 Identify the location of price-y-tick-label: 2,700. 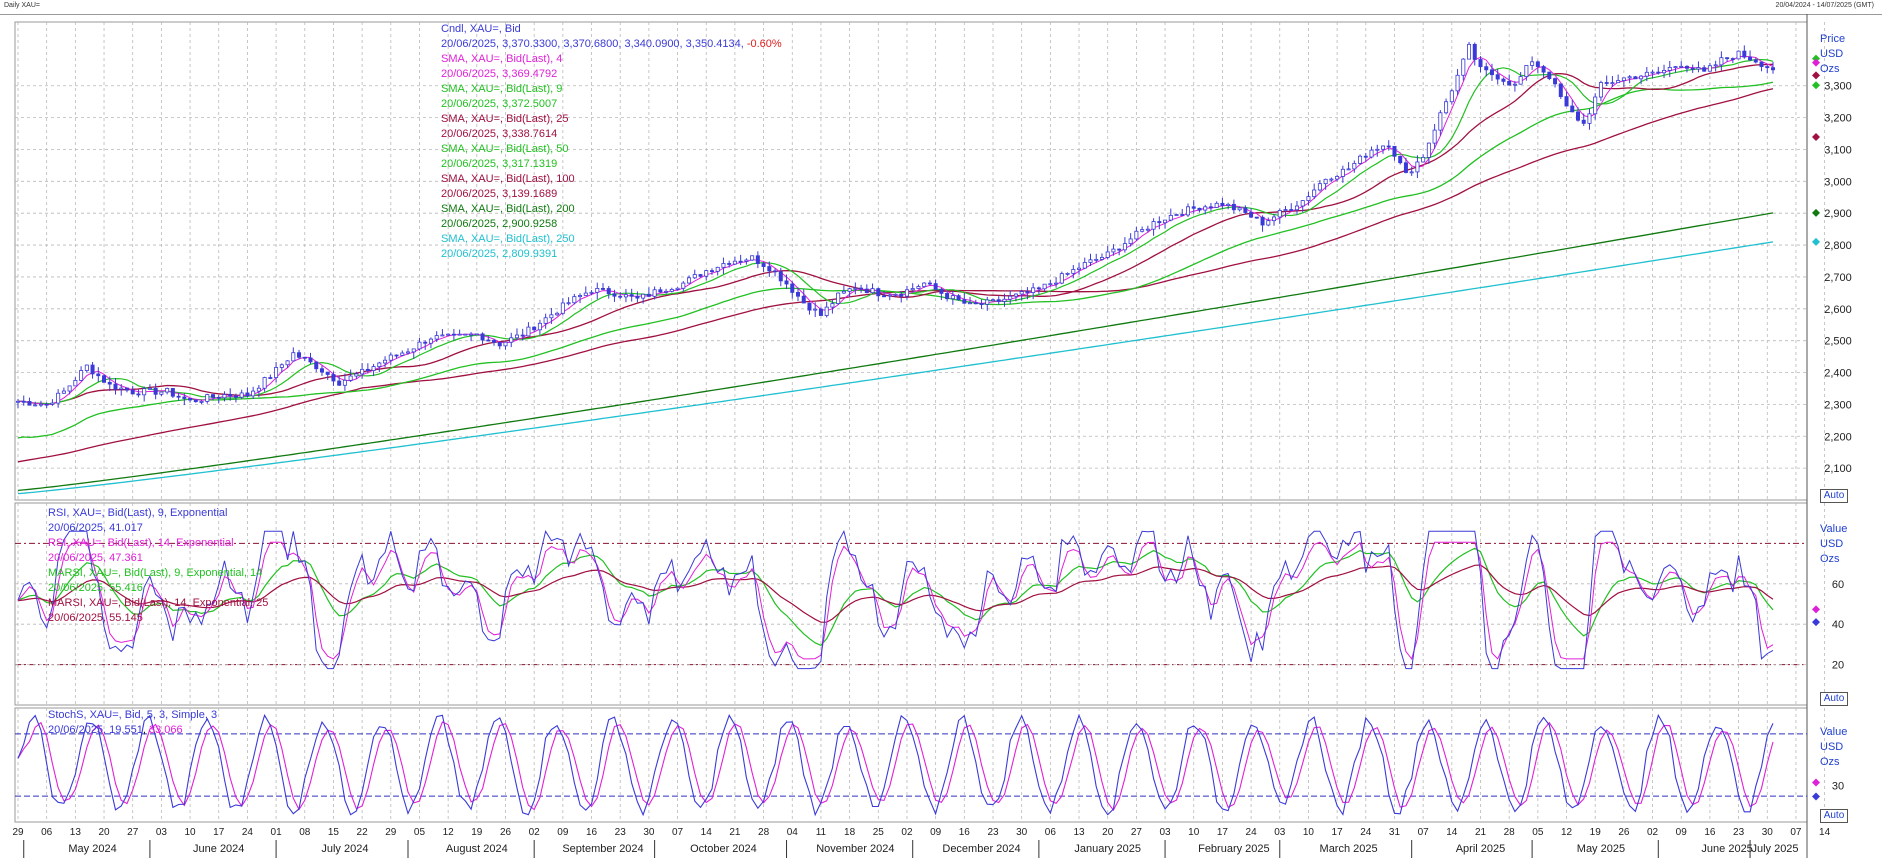
(1838, 278).